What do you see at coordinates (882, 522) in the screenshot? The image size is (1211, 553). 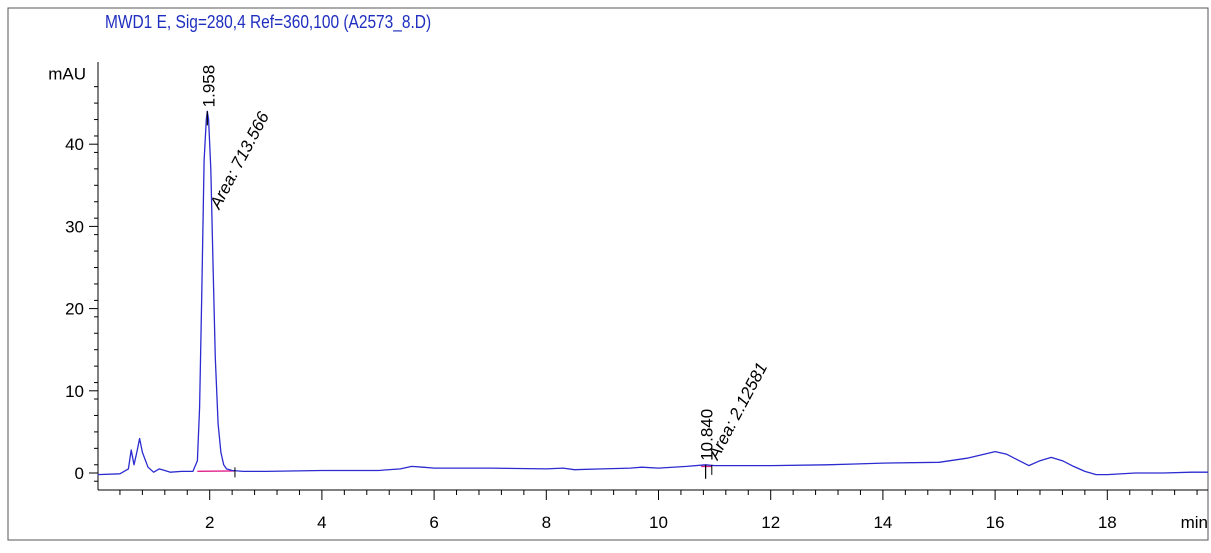 I see `x-tick-label: 14` at bounding box center [882, 522].